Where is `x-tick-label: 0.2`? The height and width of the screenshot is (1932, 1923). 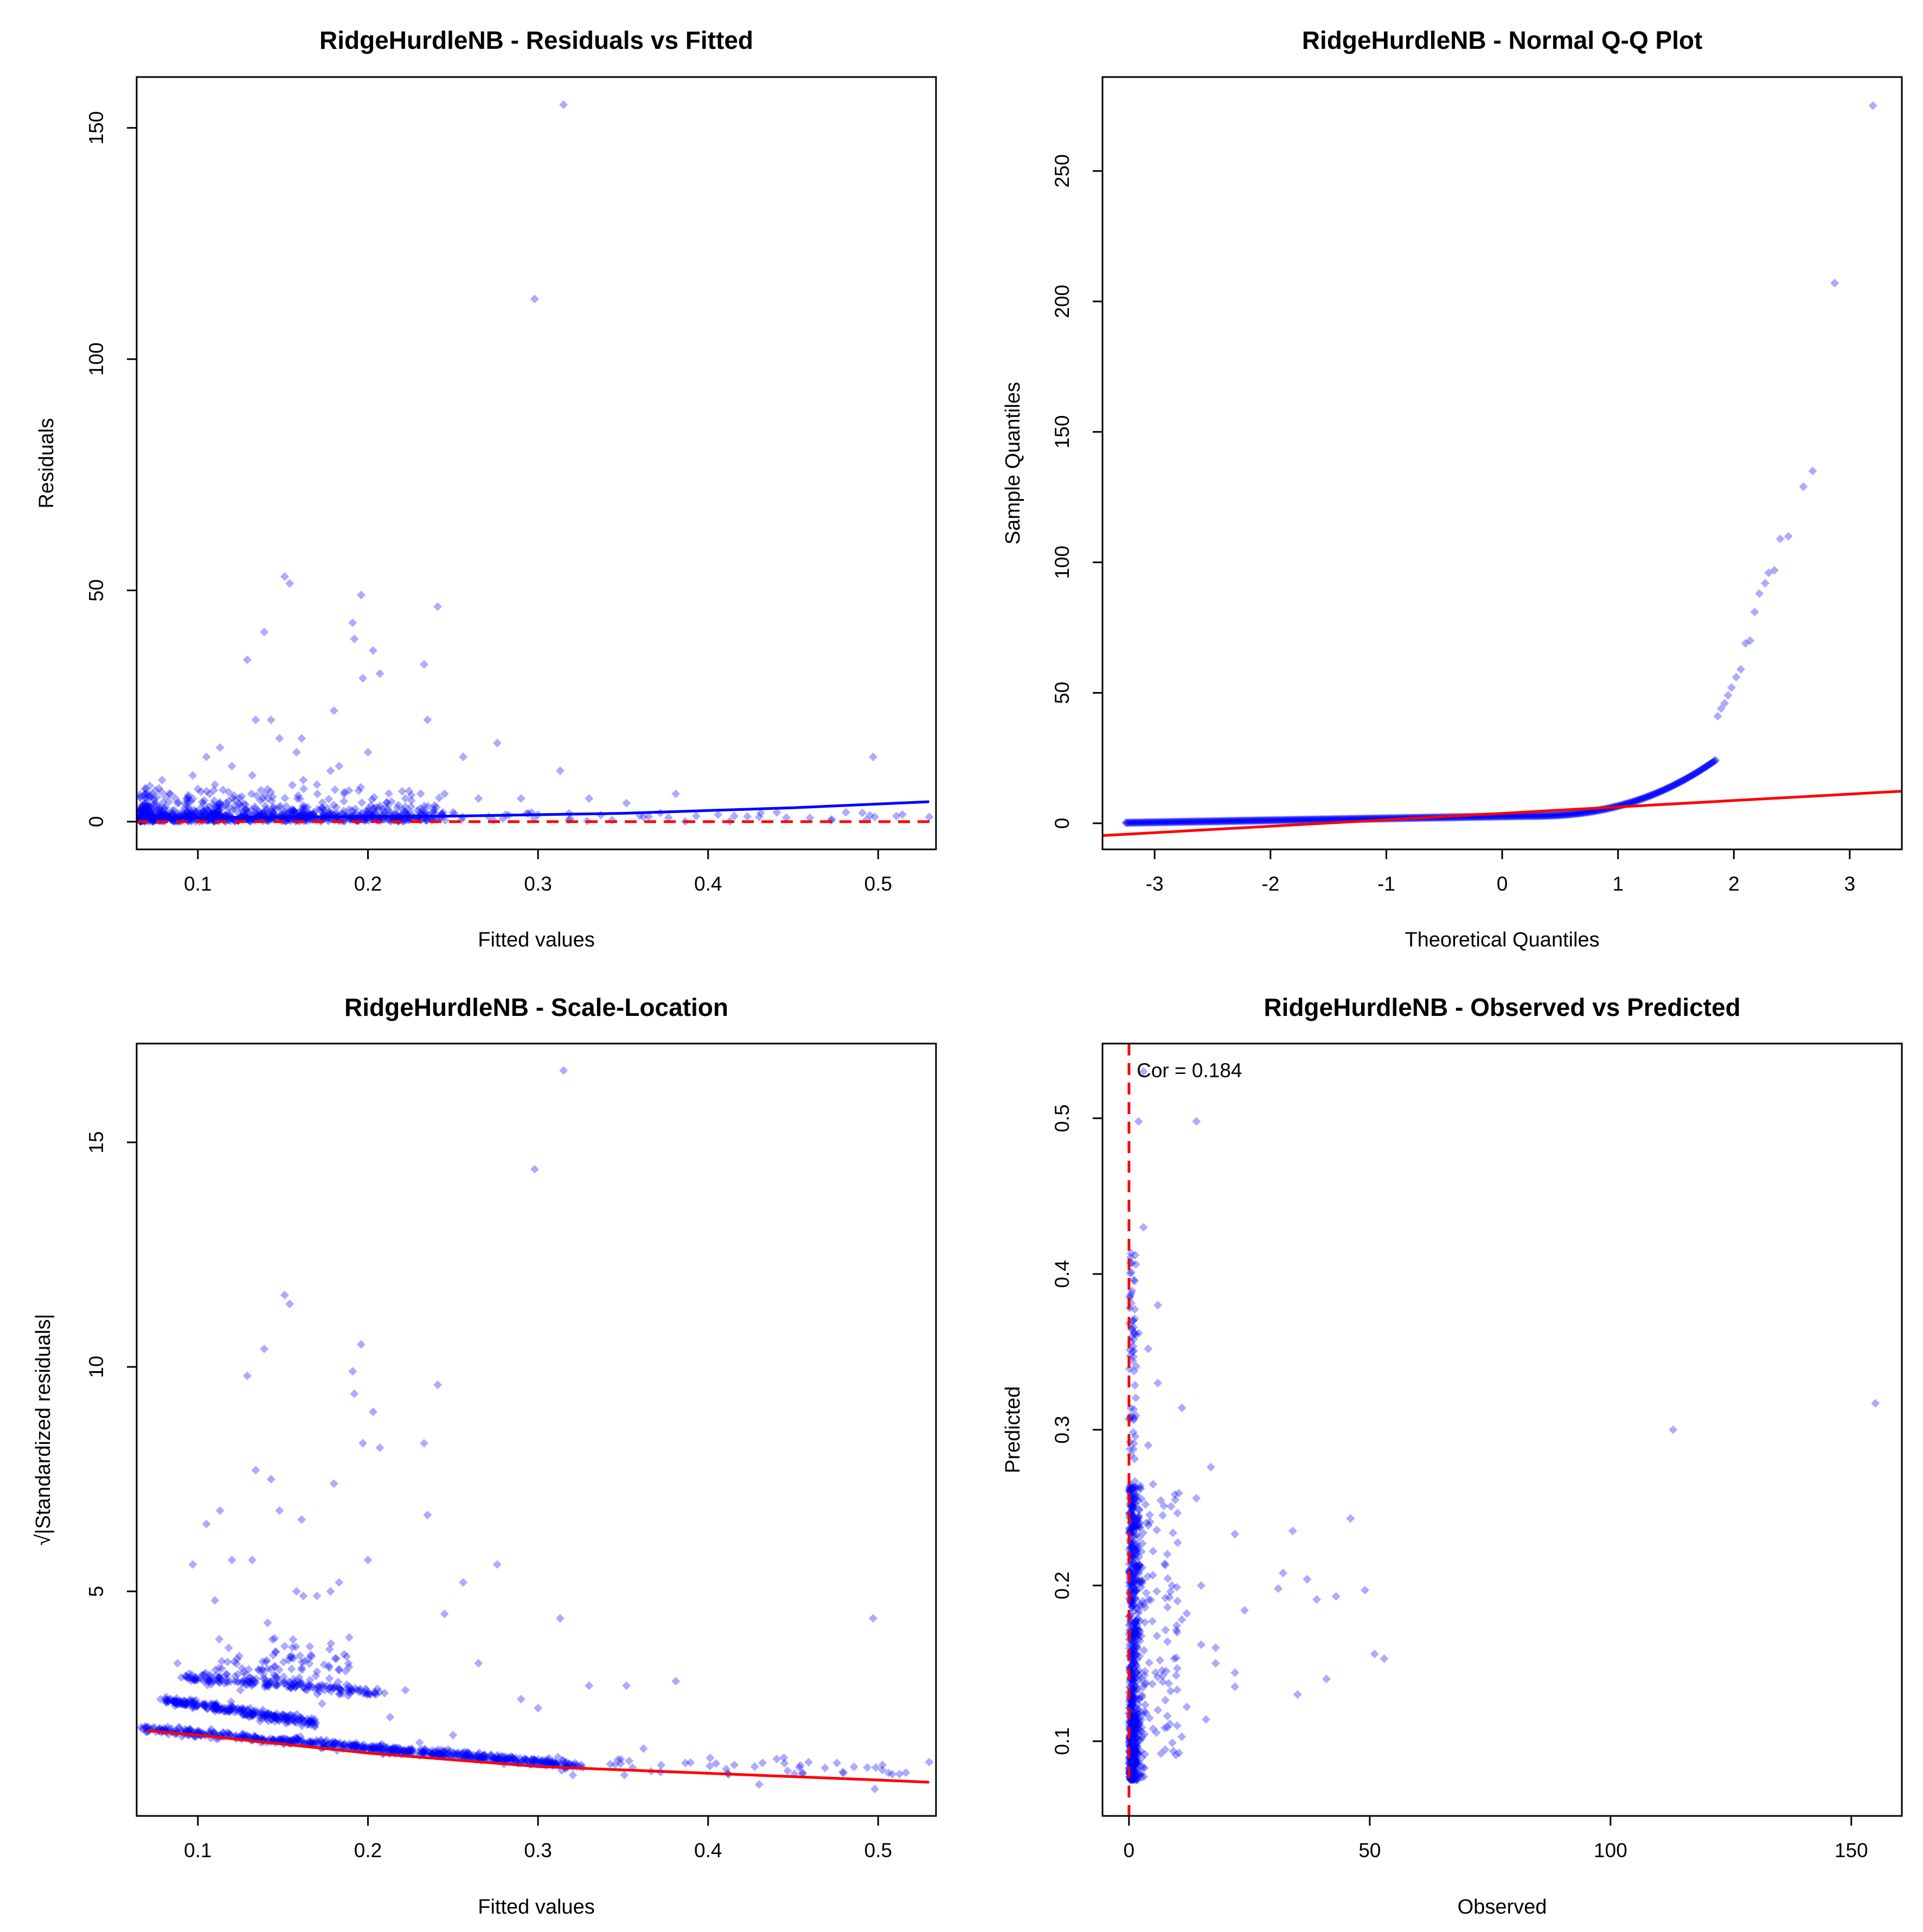
x-tick-label: 0.2 is located at coordinates (368, 884).